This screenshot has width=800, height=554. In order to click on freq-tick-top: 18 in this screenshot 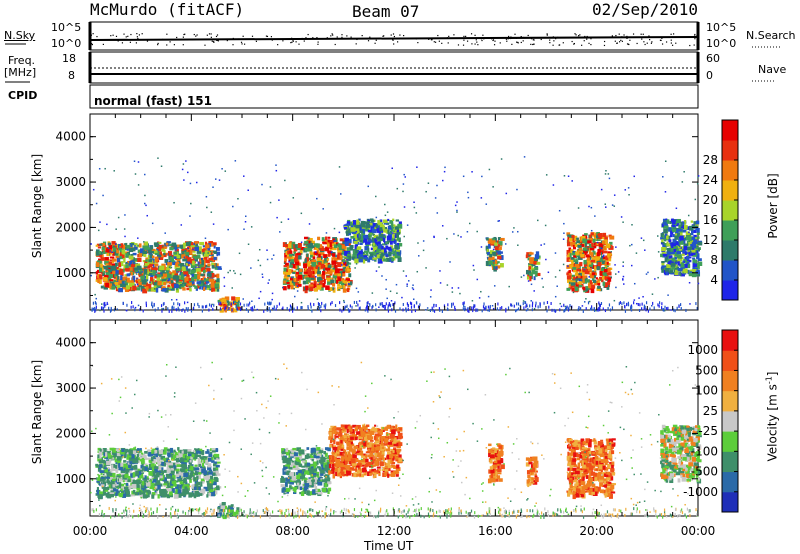, I will do `click(69, 58)`.